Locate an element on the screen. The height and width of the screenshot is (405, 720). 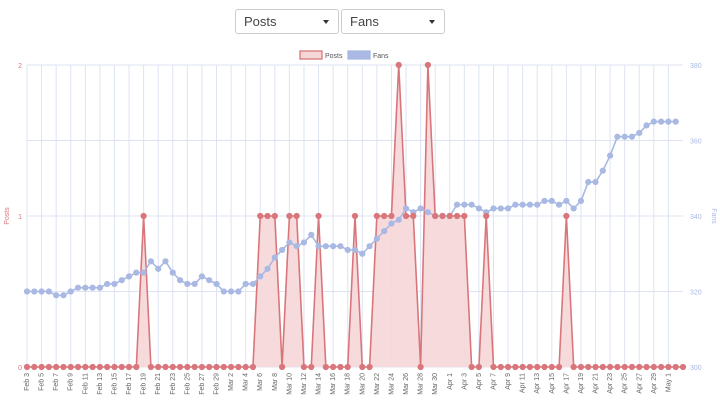
legend-label-posts: Posts is located at coordinates (334, 56).